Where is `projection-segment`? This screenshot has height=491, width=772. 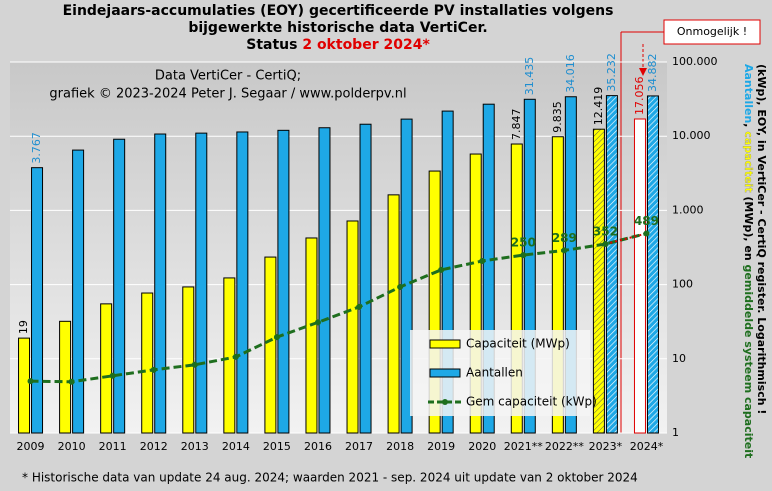 projection-segment is located at coordinates (626, 239).